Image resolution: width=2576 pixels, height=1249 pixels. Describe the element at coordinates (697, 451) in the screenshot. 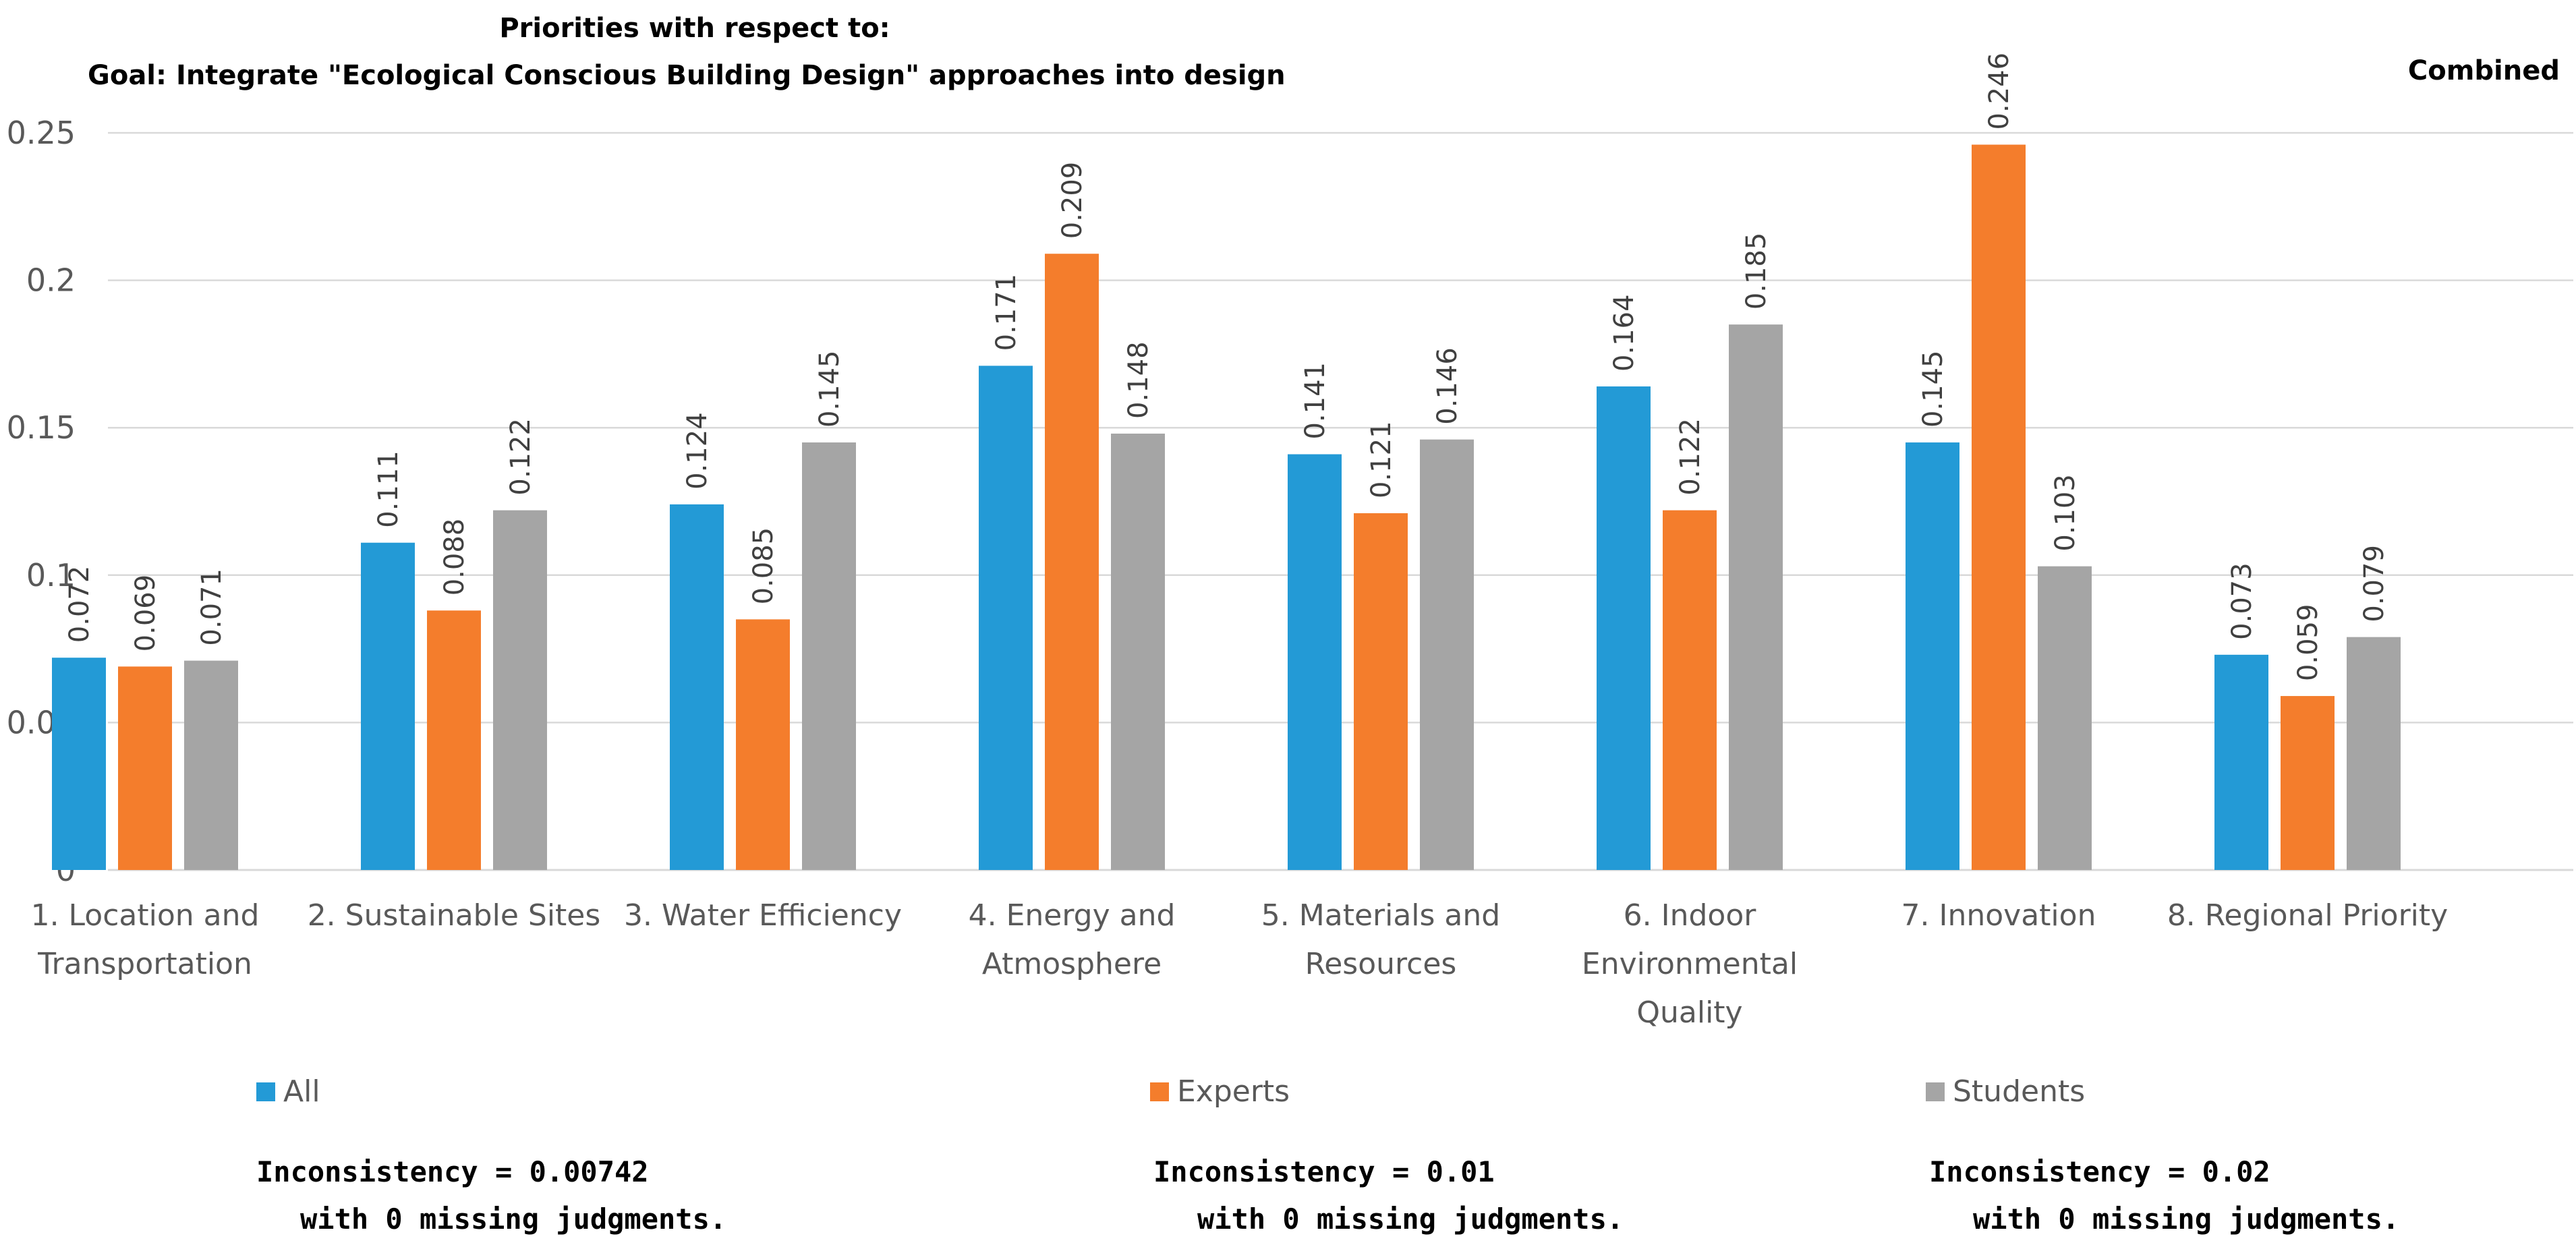

I see `data-label: 0.124` at that location.